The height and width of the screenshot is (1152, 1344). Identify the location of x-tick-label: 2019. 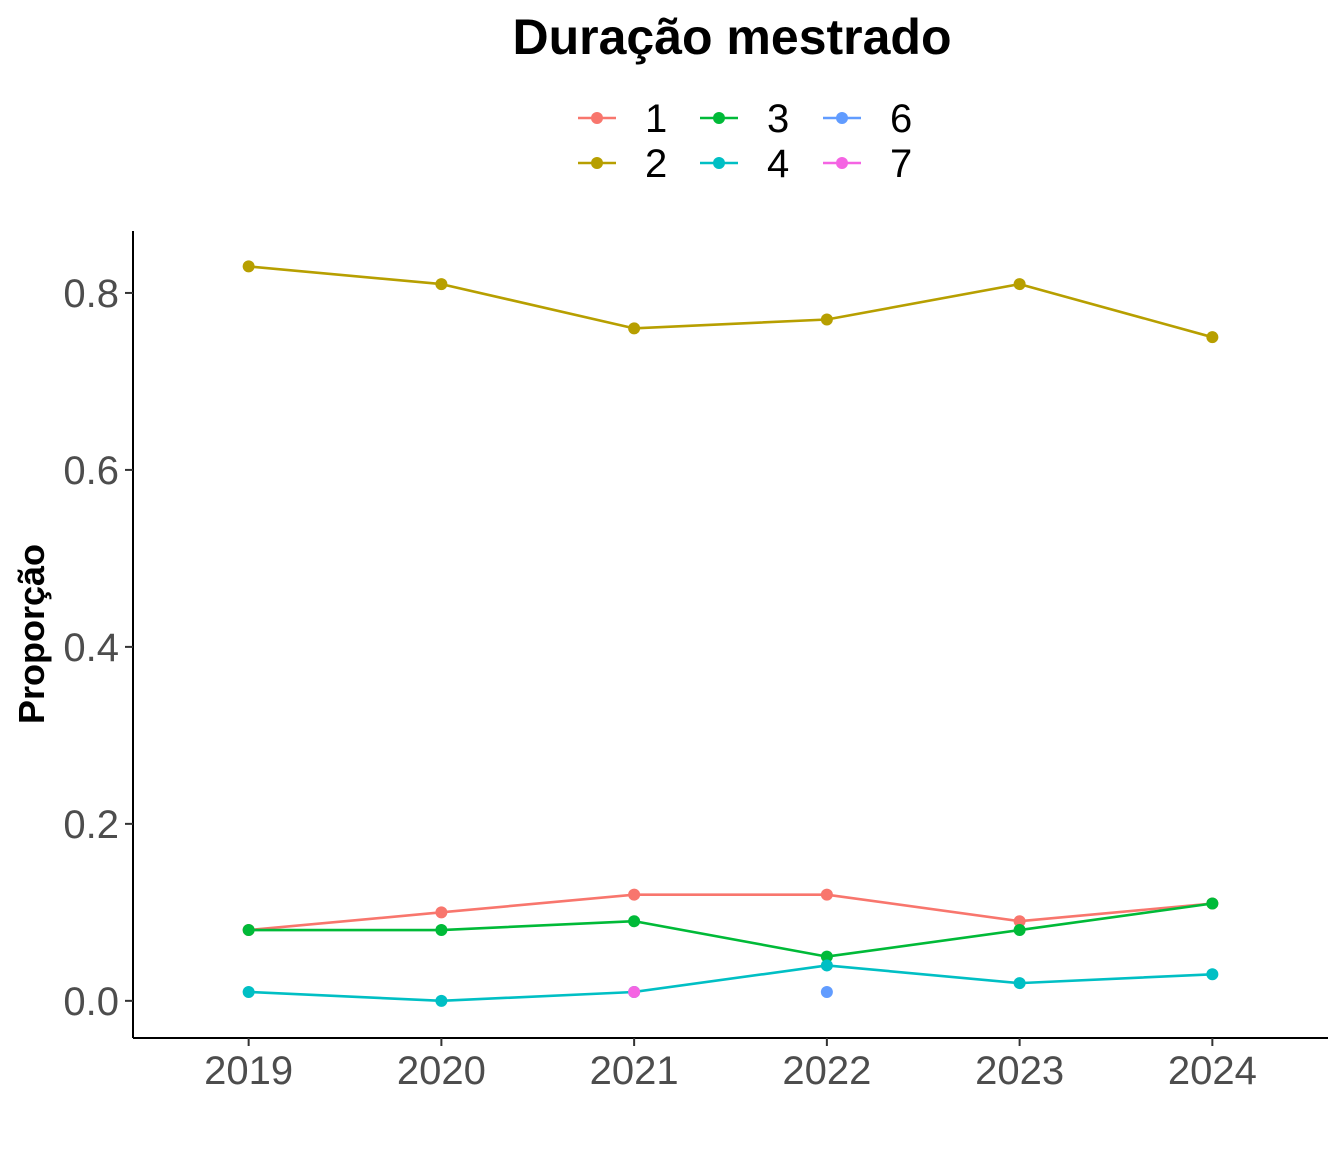
(248, 1071).